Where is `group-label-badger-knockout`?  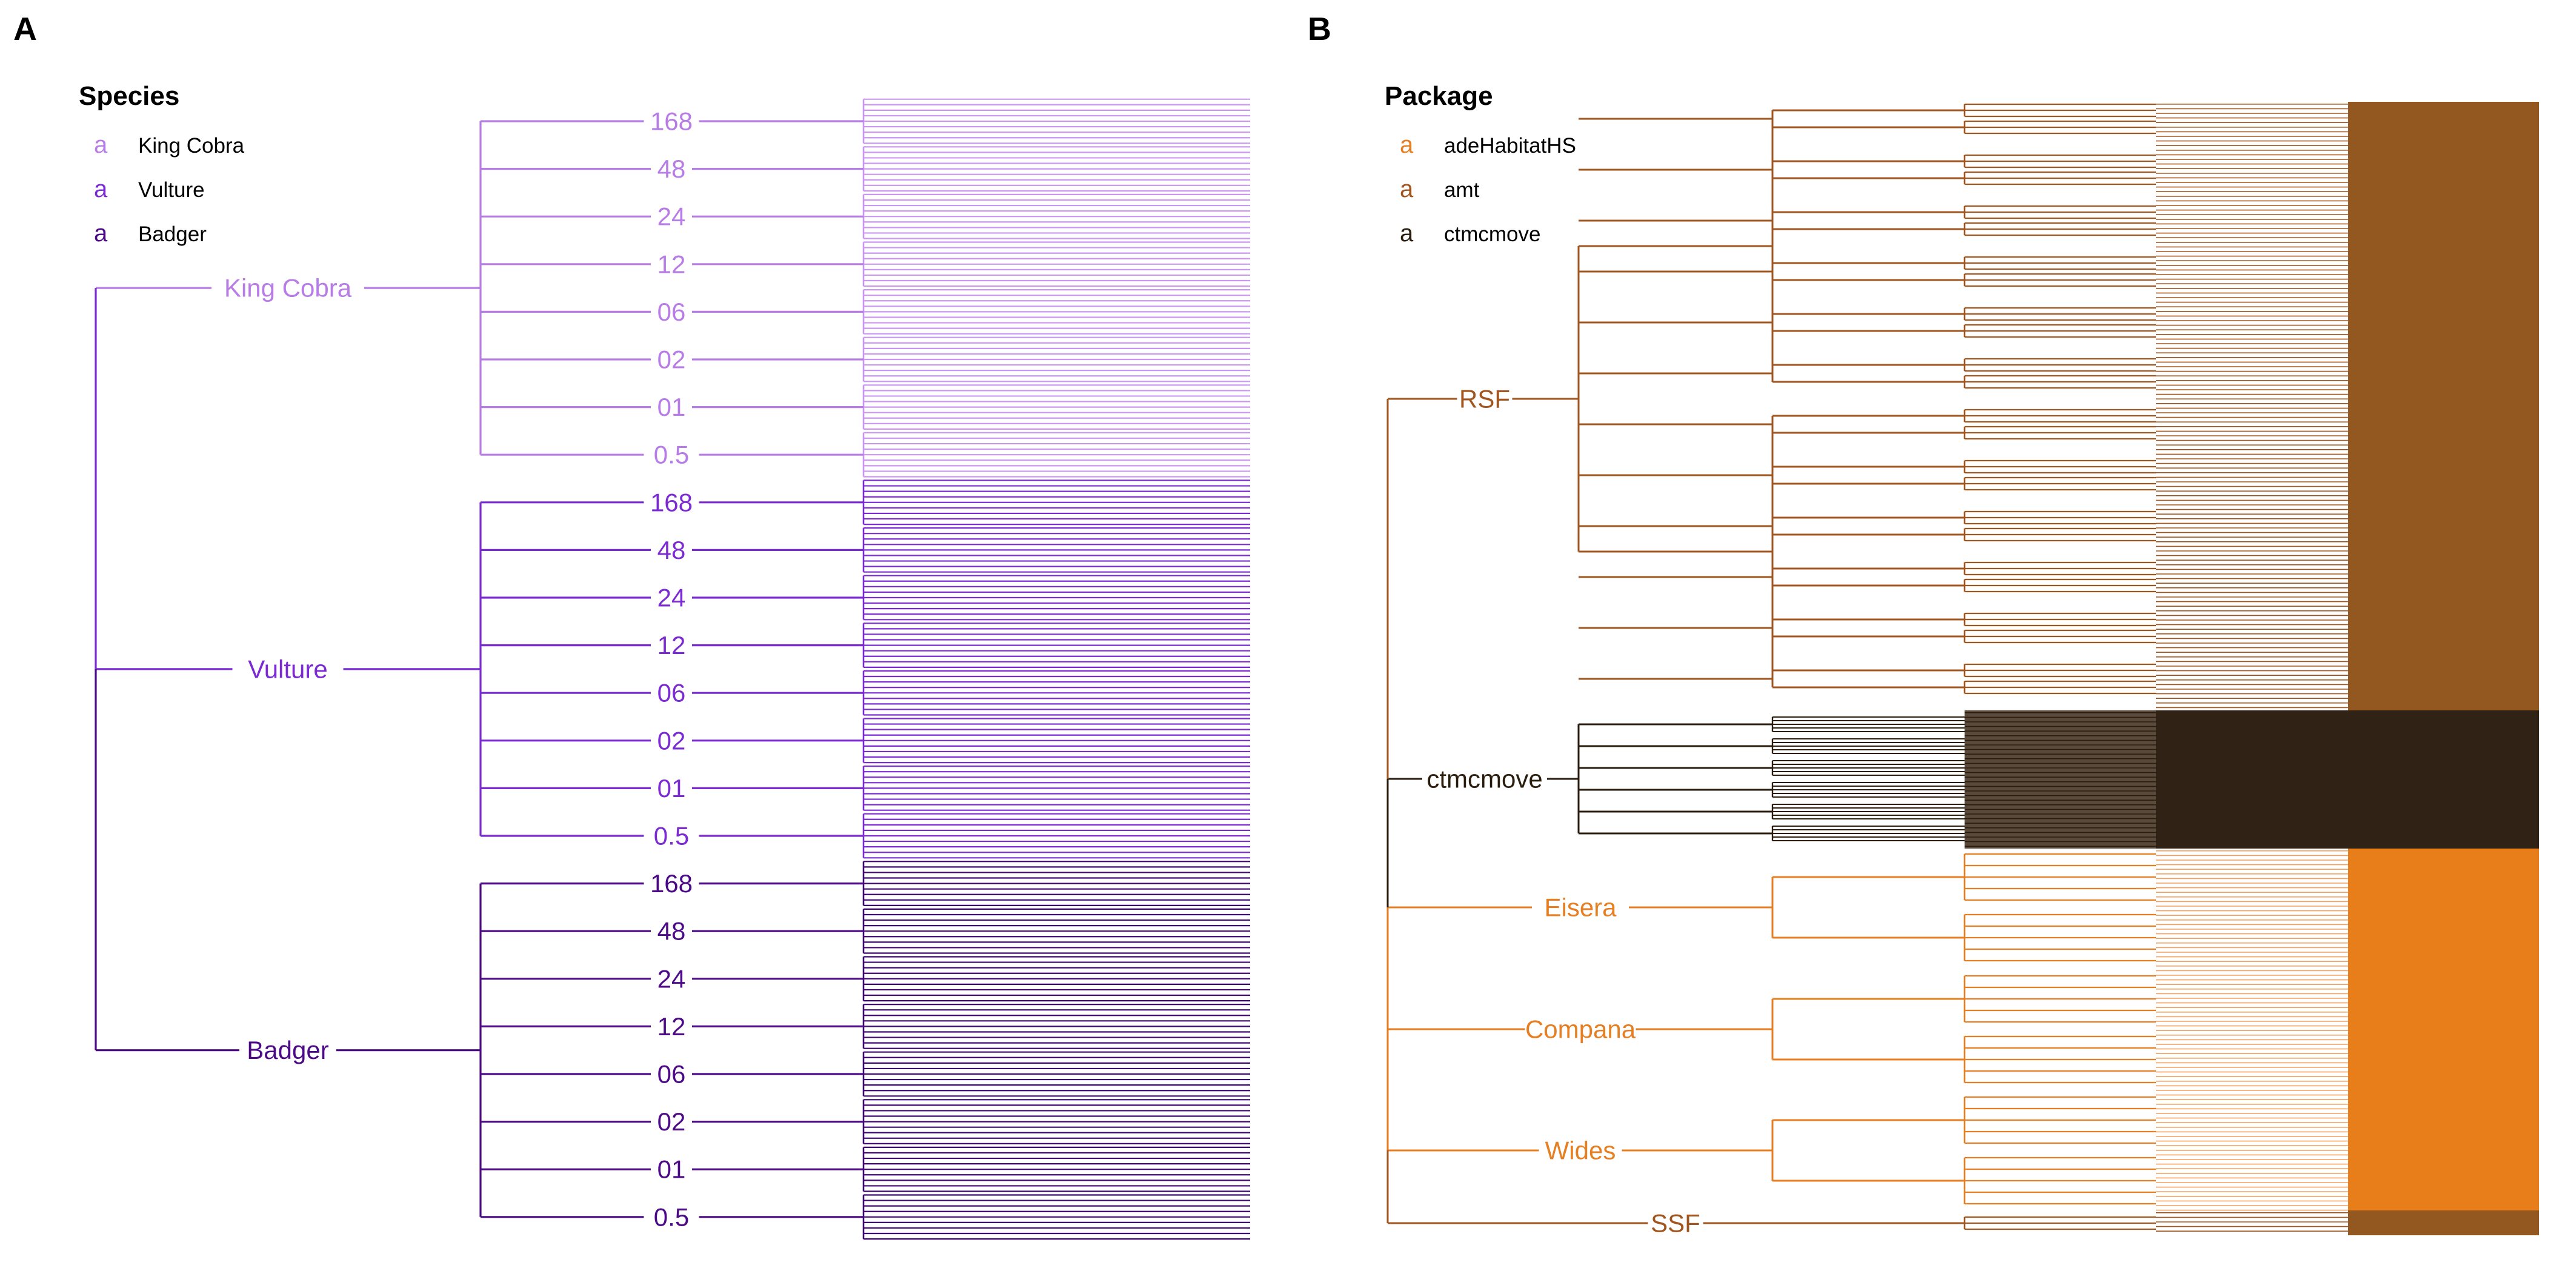 group-label-badger-knockout is located at coordinates (287, 1050).